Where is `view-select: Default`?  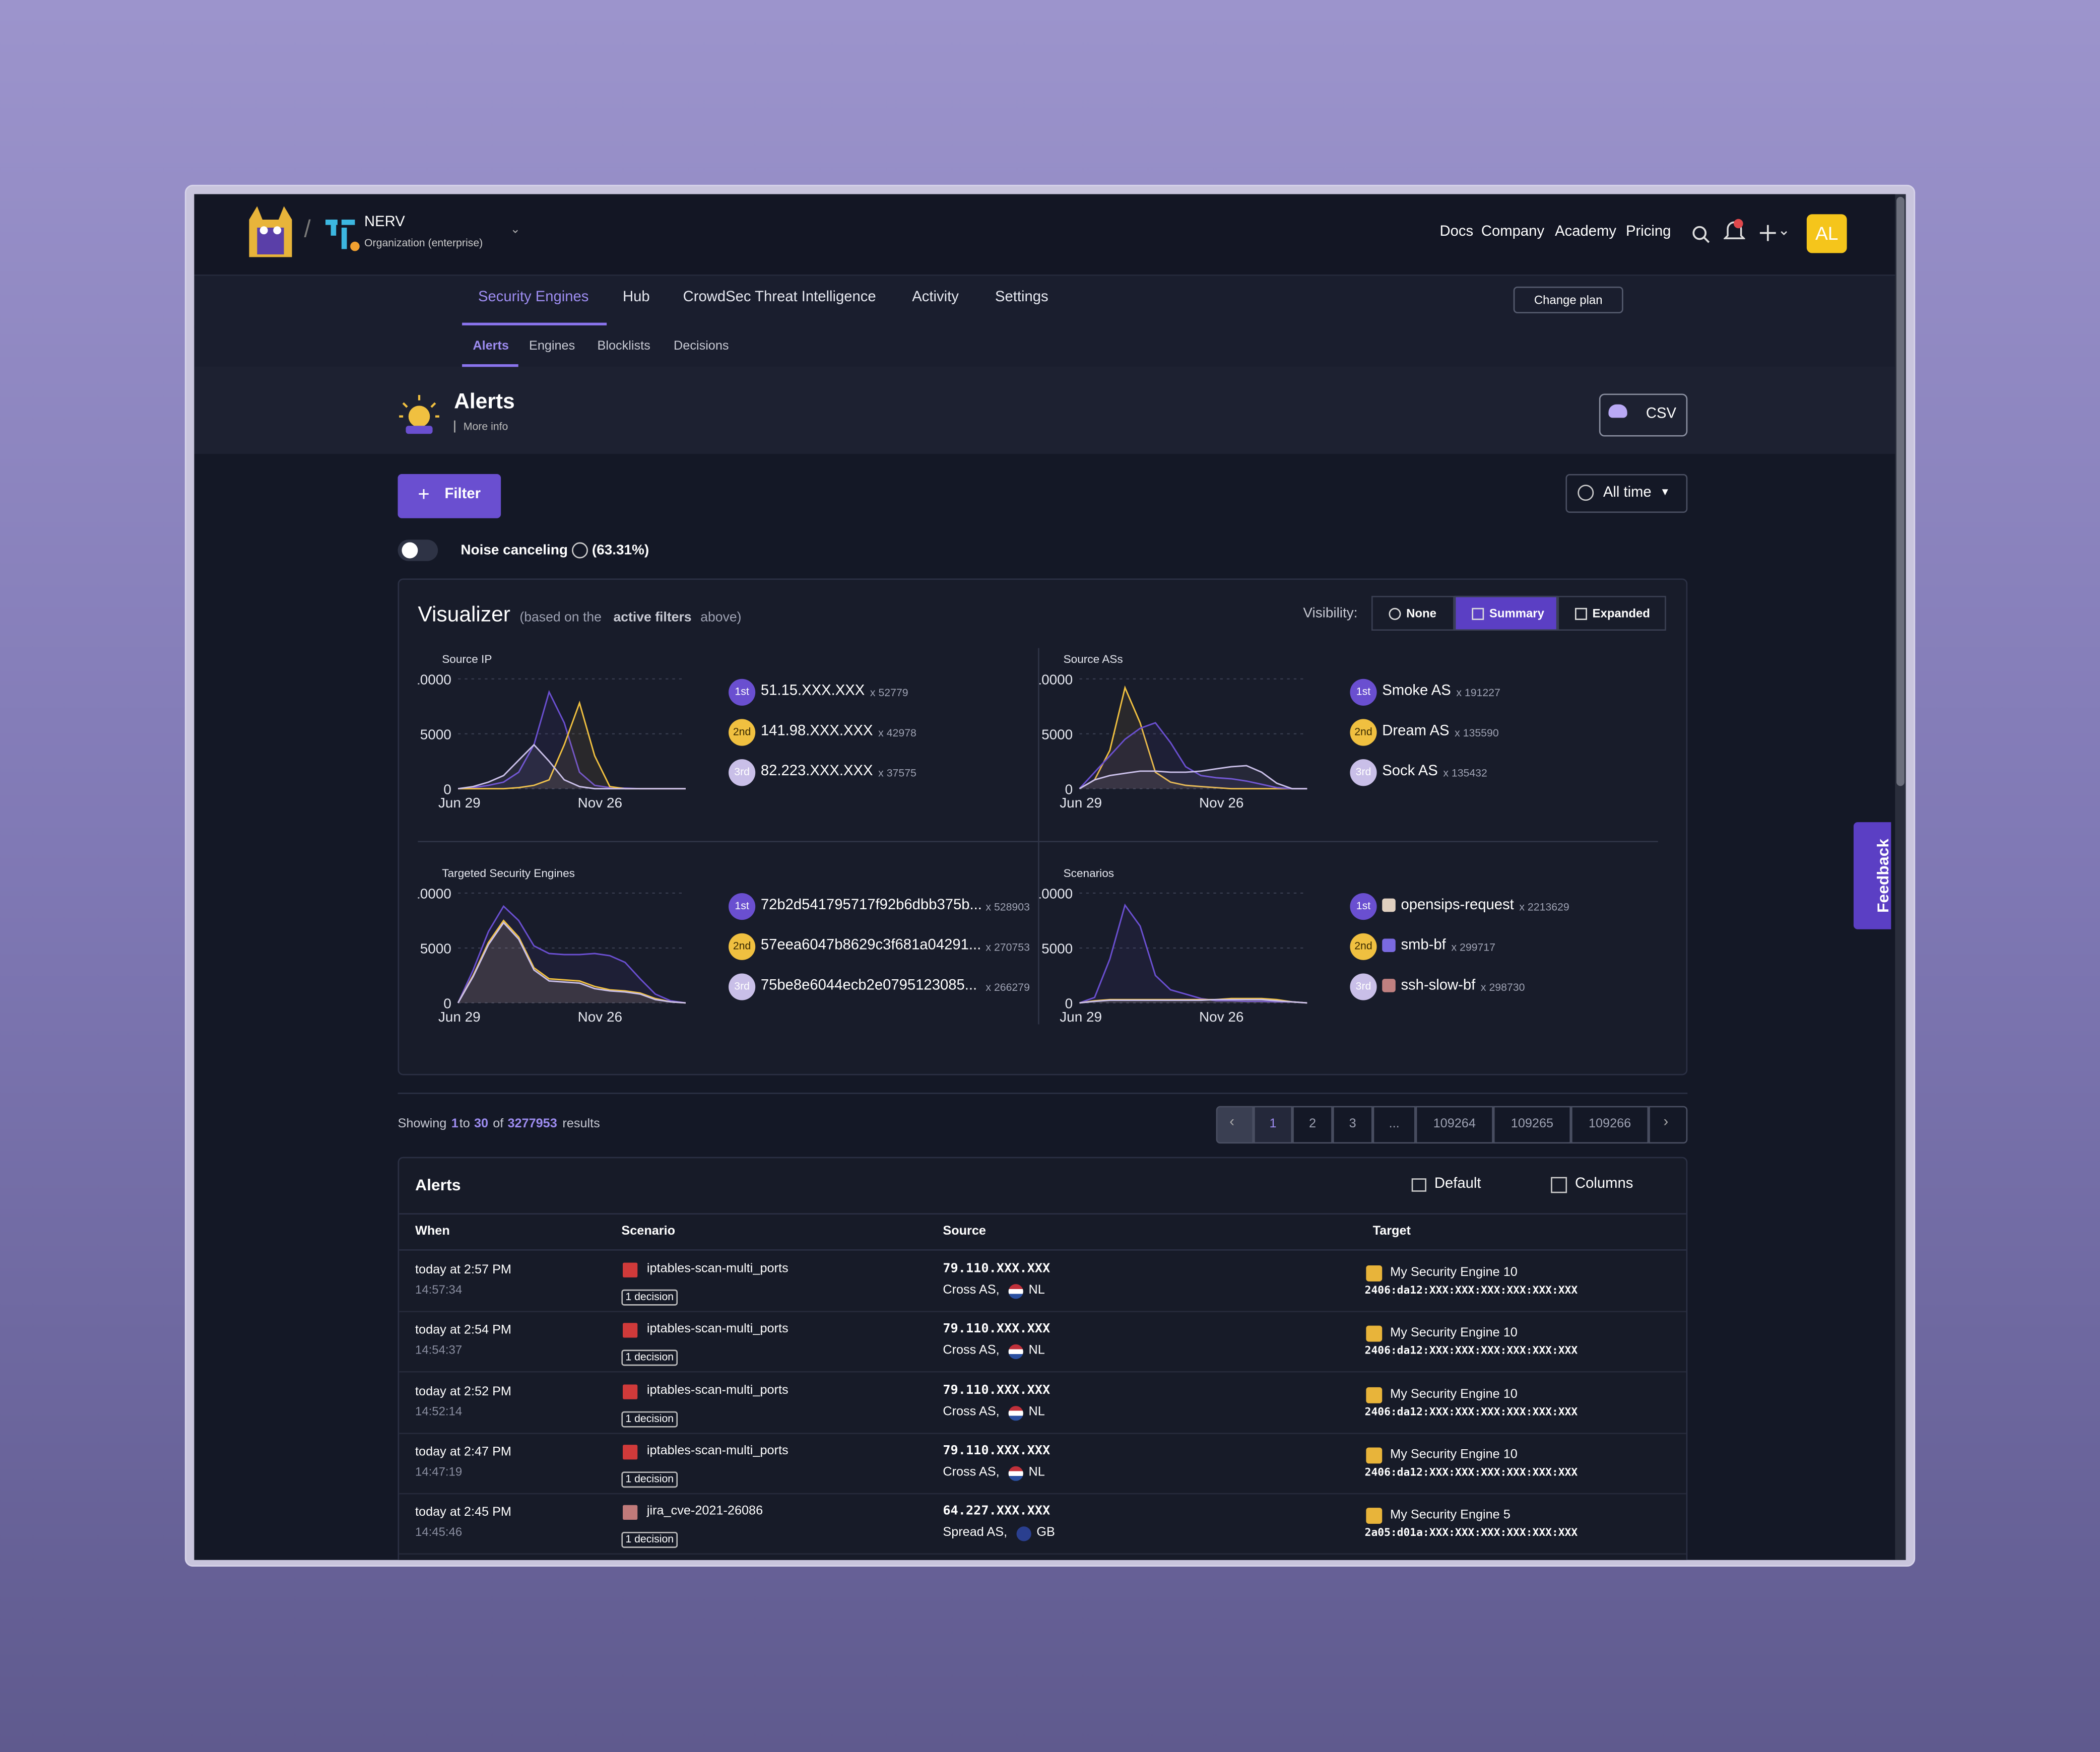
view-select: Default is located at coordinates (1457, 1183).